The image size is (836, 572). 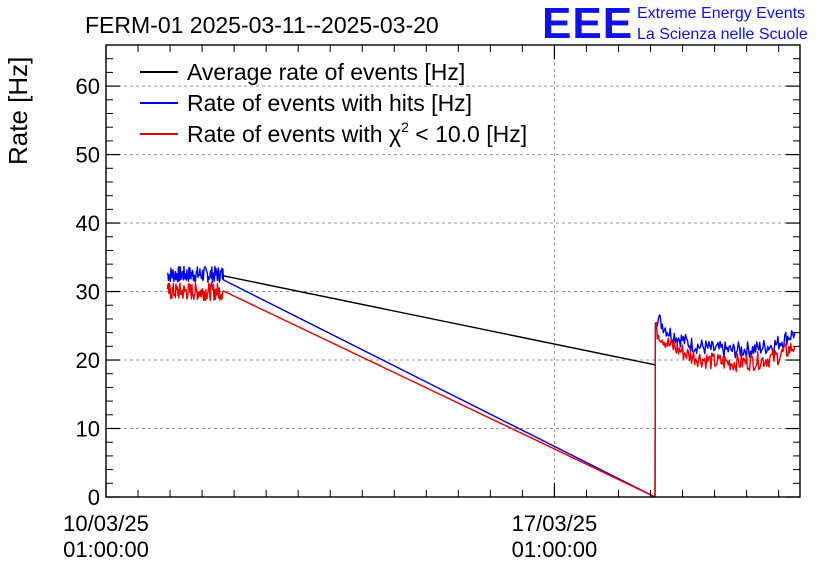 What do you see at coordinates (88, 86) in the screenshot?
I see `y-tick-label: 60` at bounding box center [88, 86].